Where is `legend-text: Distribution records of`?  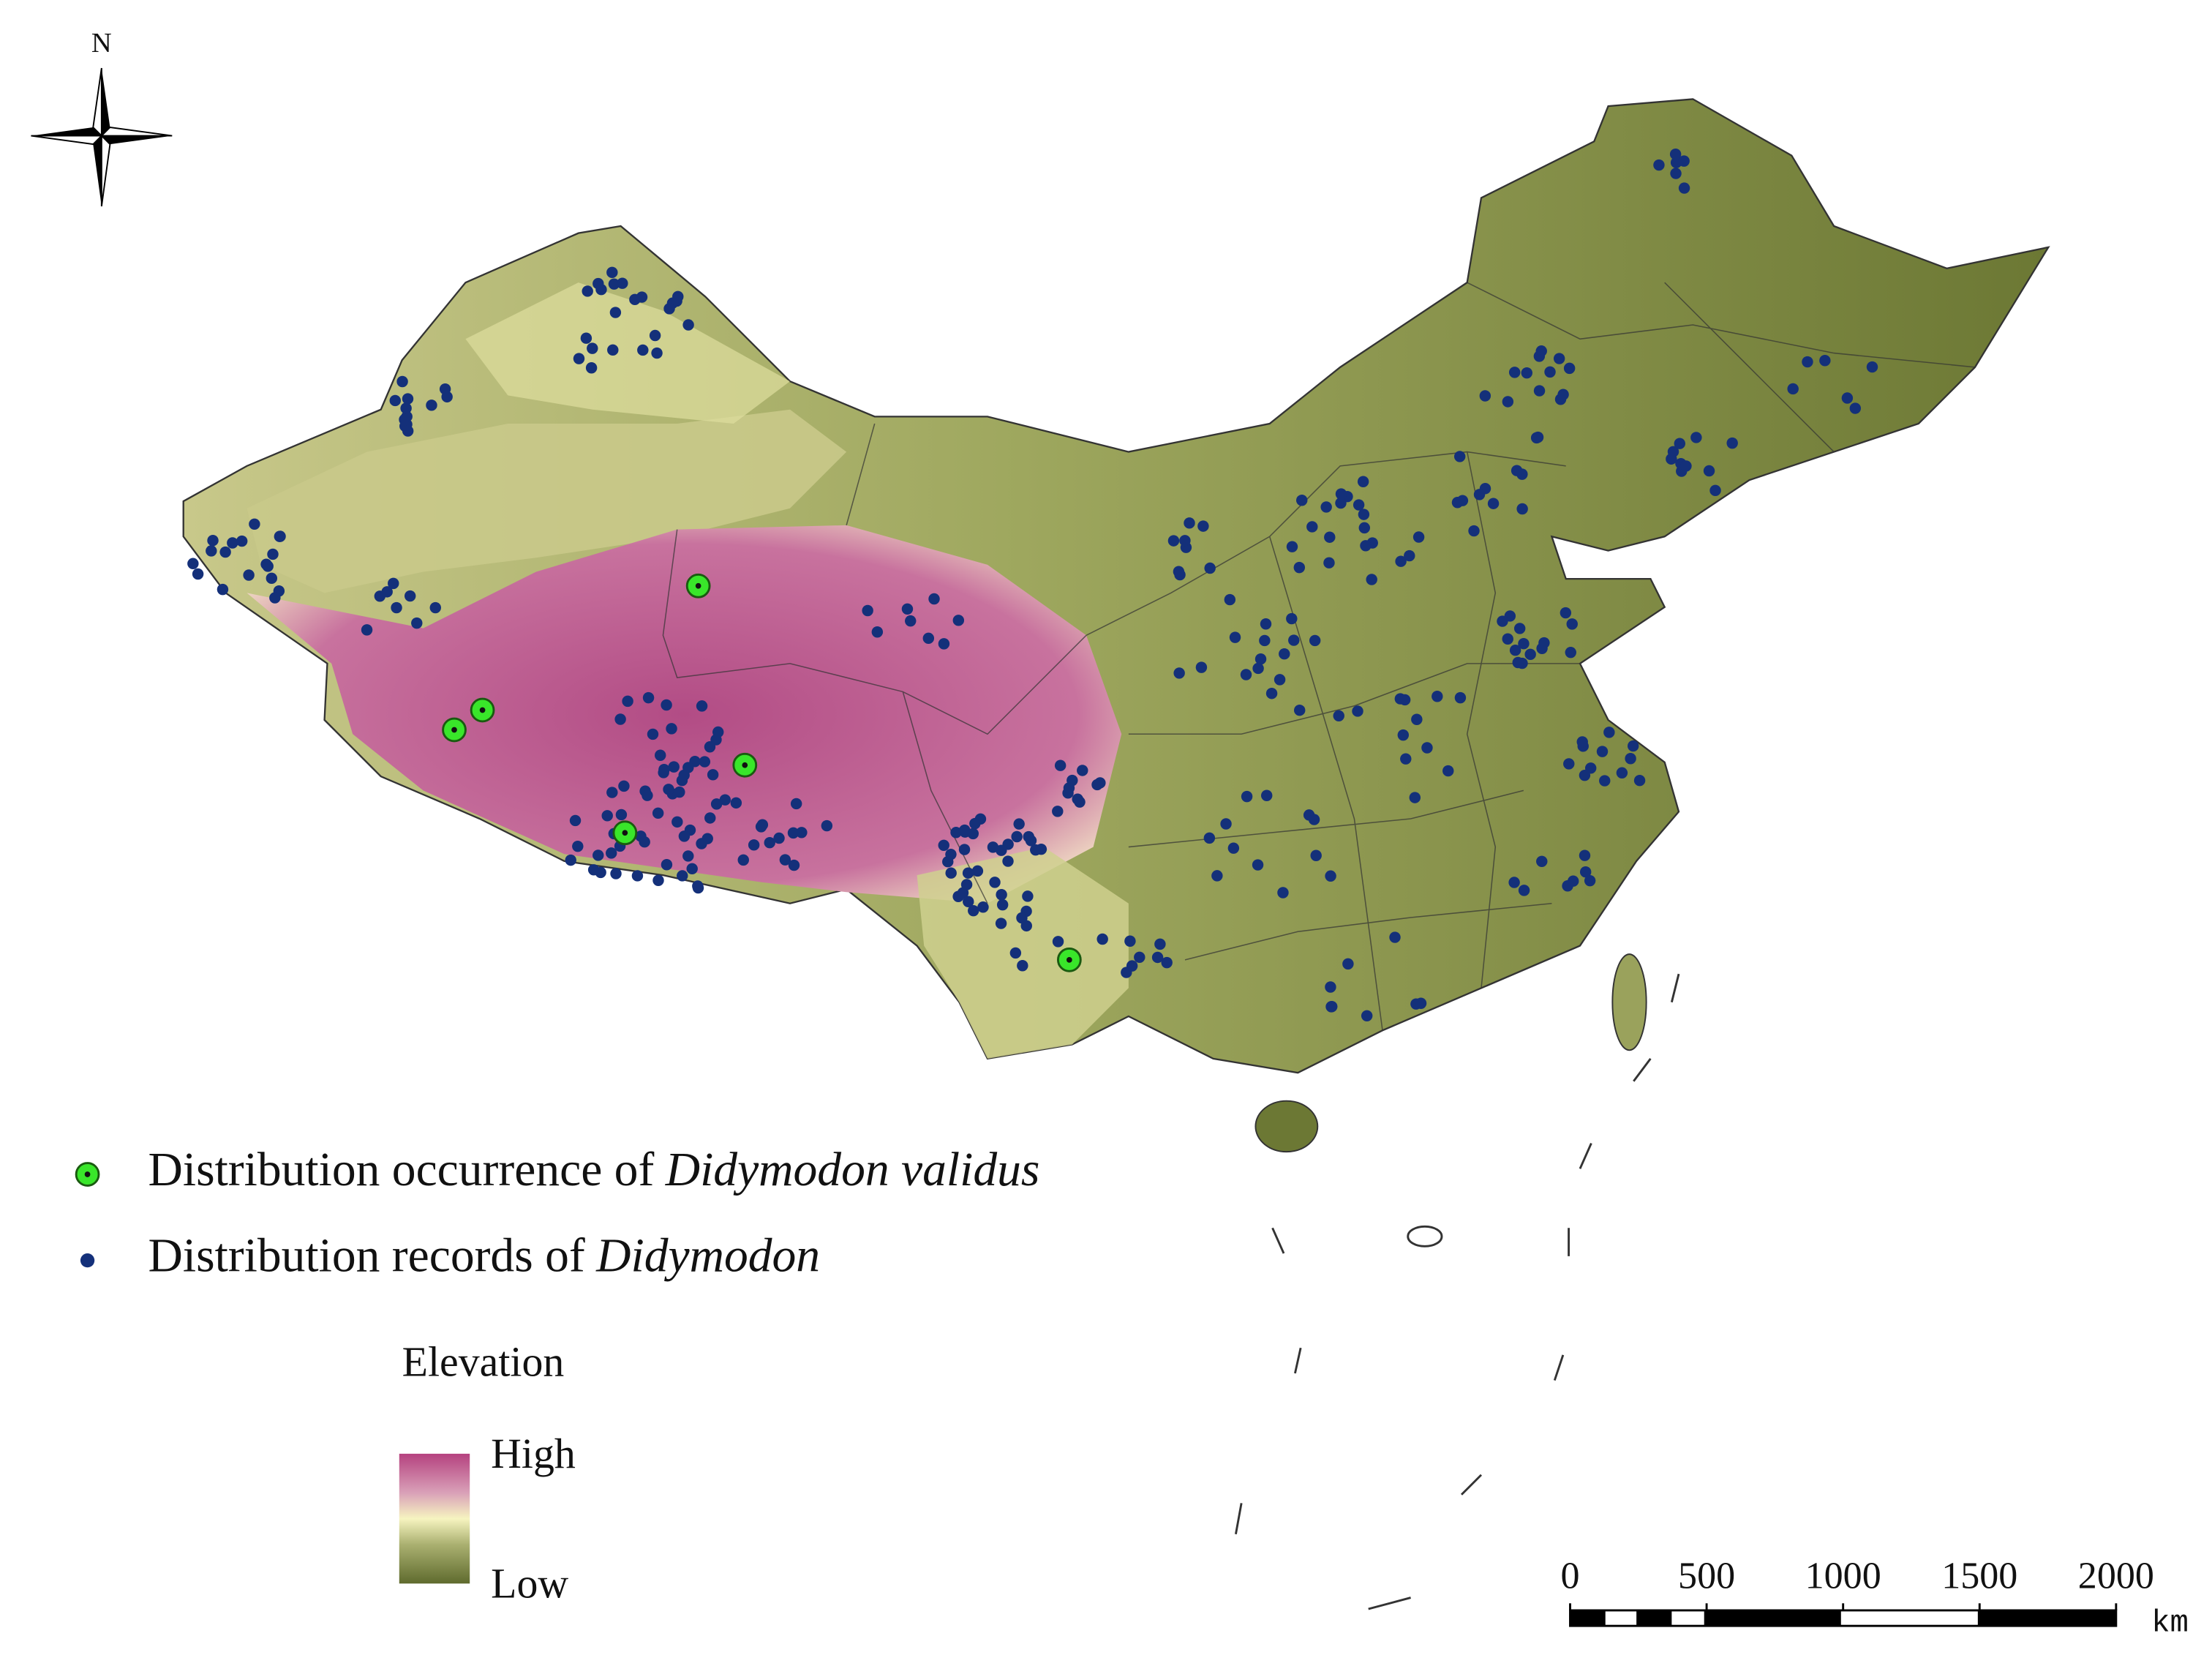 legend-text: Distribution records of is located at coordinates (366, 1256).